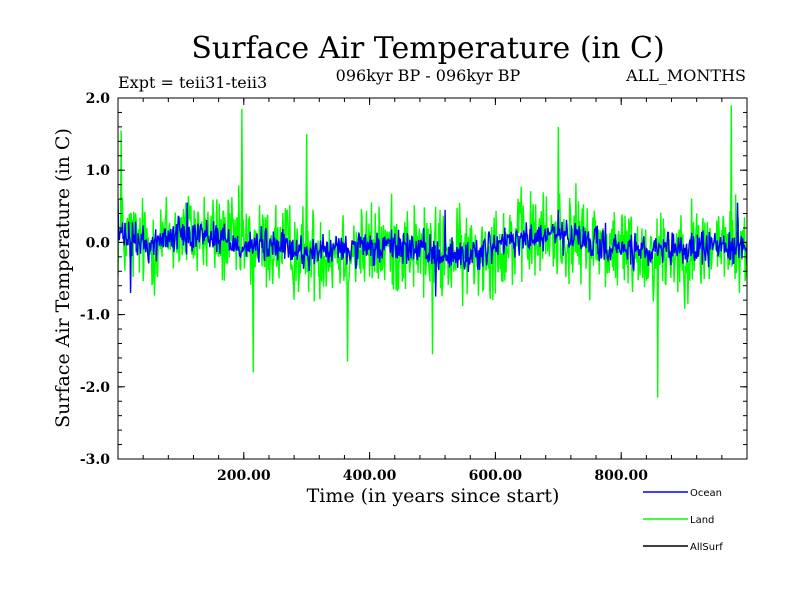 The image size is (800, 600). What do you see at coordinates (427, 48) in the screenshot?
I see `chart-title: Surface Air Temperature (in C)` at bounding box center [427, 48].